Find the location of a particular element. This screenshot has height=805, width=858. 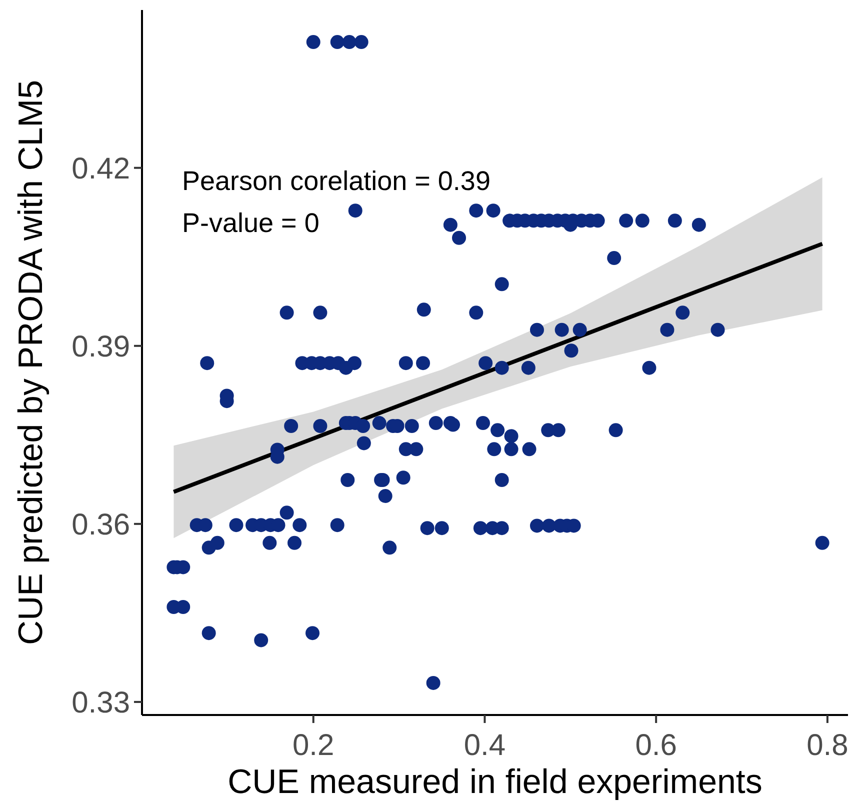

annotation: P-value = 0 is located at coordinates (251, 223).